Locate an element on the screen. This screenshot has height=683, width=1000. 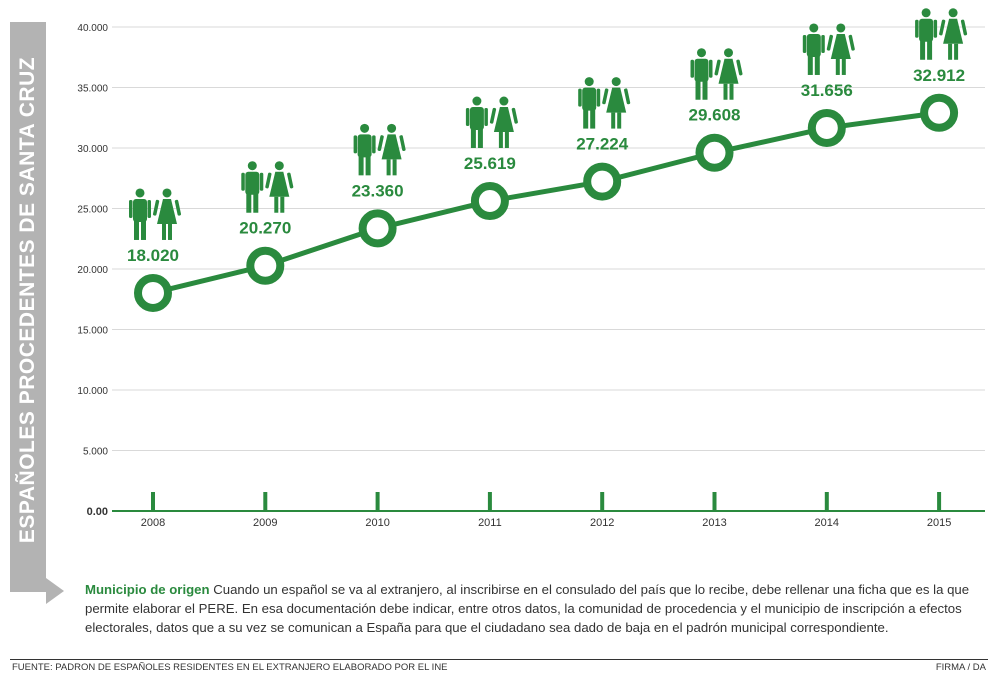
x-tick-label: 2014 is located at coordinates (827, 523).